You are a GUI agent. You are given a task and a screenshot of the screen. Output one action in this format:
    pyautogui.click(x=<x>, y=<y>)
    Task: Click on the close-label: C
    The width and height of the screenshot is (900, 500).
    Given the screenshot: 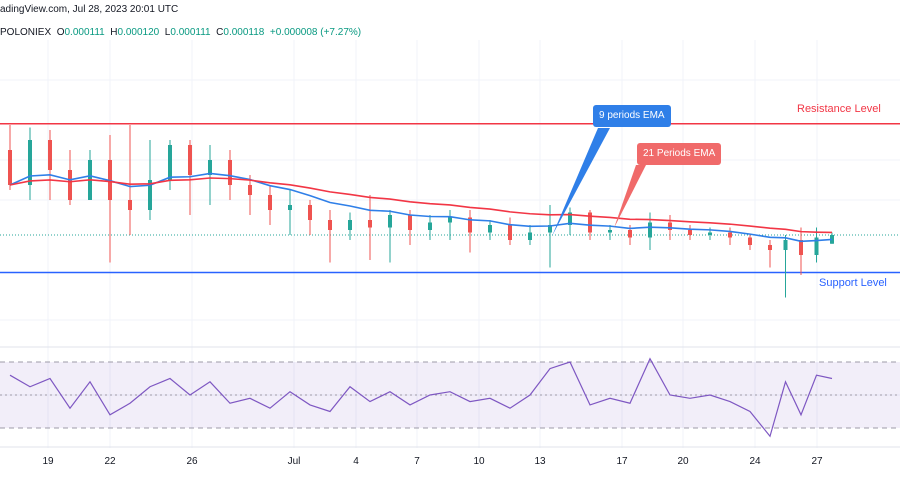 What is the action you would take?
    pyautogui.click(x=220, y=32)
    